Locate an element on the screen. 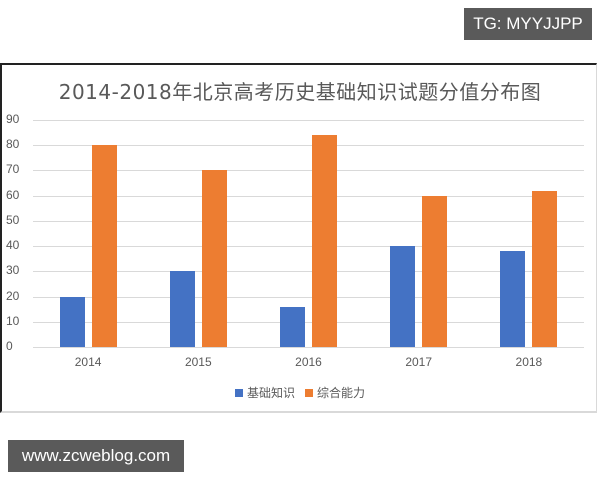 This screenshot has height=480, width=600. legend-swatch-blue-icon is located at coordinates (238, 392).